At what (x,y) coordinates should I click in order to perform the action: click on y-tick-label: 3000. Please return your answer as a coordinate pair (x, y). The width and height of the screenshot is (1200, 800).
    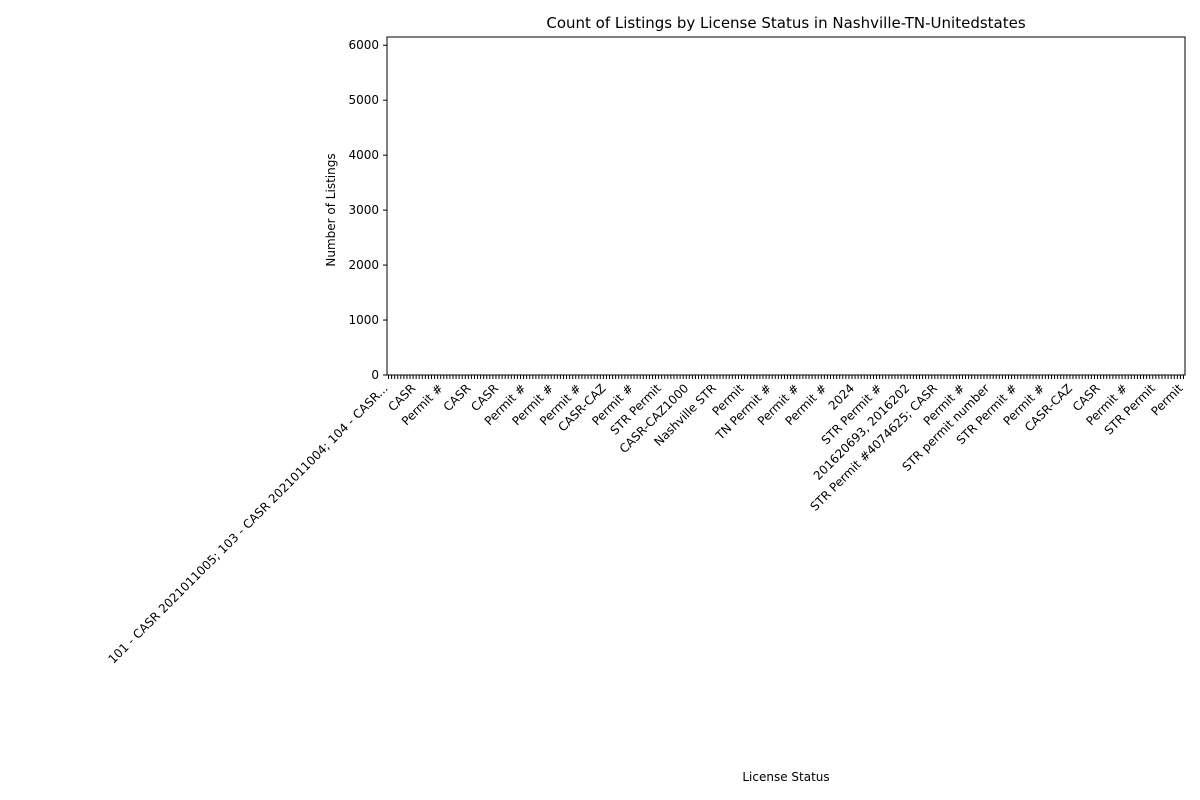
    Looking at the image, I should click on (363, 210).